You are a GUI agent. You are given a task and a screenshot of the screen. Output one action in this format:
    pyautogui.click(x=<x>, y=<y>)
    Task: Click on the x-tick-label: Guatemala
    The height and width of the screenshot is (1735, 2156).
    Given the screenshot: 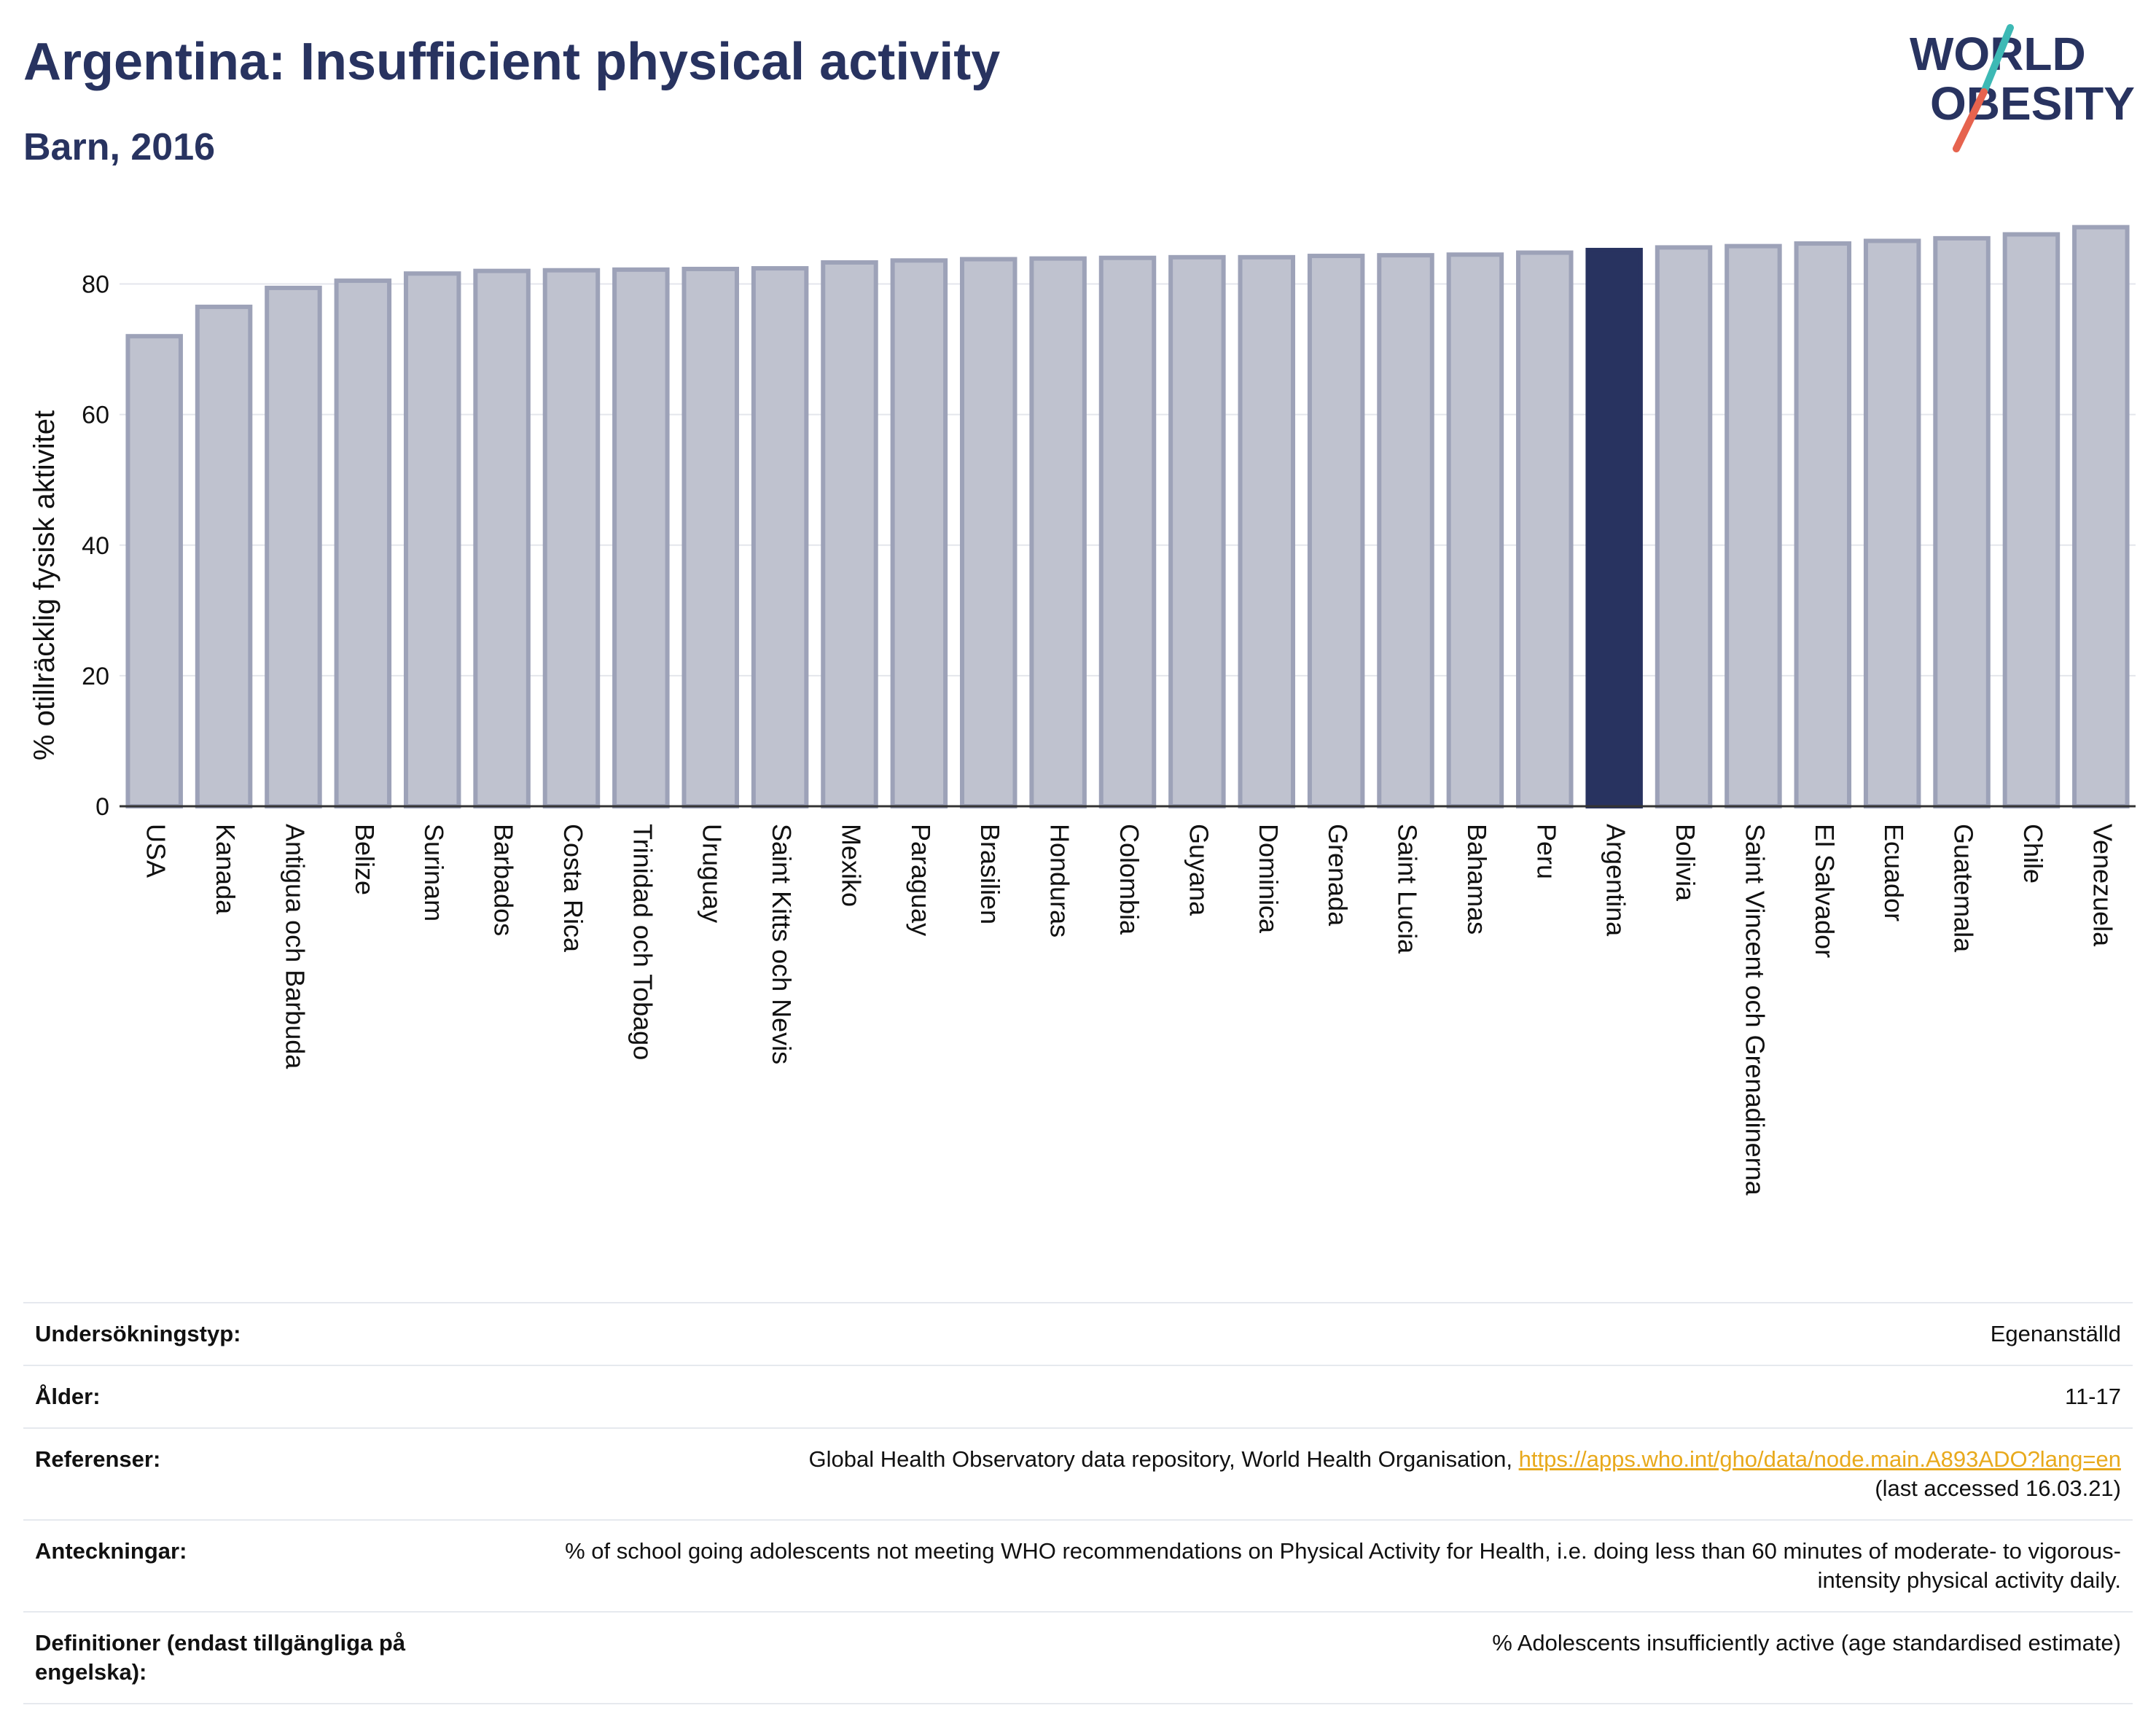 What is the action you would take?
    pyautogui.click(x=1964, y=888)
    